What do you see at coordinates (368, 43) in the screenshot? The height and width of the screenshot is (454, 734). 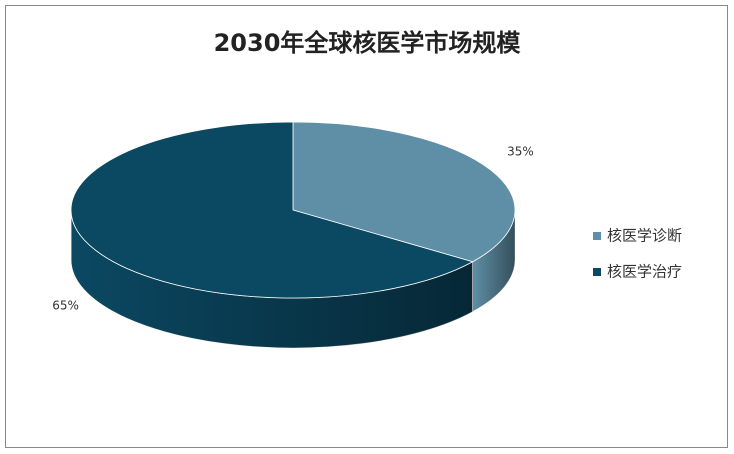 I see `chart-title: 2030年全球核医学市场规模` at bounding box center [368, 43].